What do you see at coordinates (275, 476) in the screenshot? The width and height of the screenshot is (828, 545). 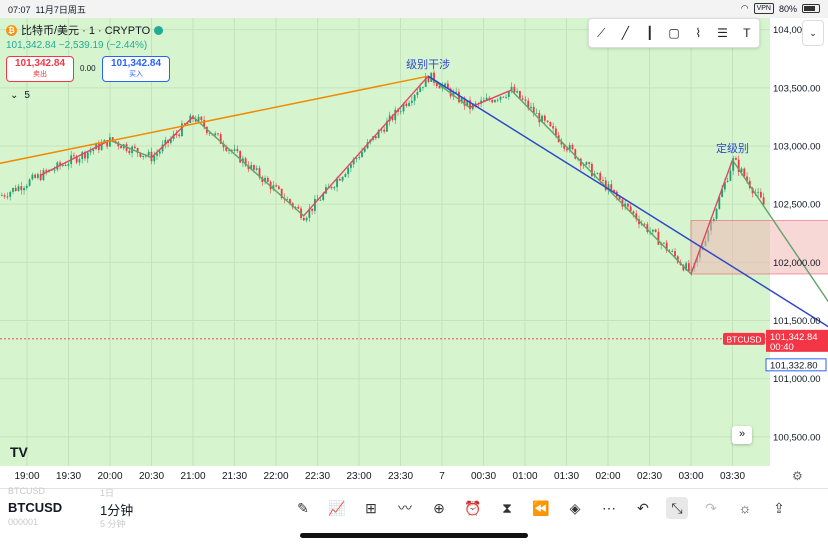 I see `x-tick-label: 22:00` at bounding box center [275, 476].